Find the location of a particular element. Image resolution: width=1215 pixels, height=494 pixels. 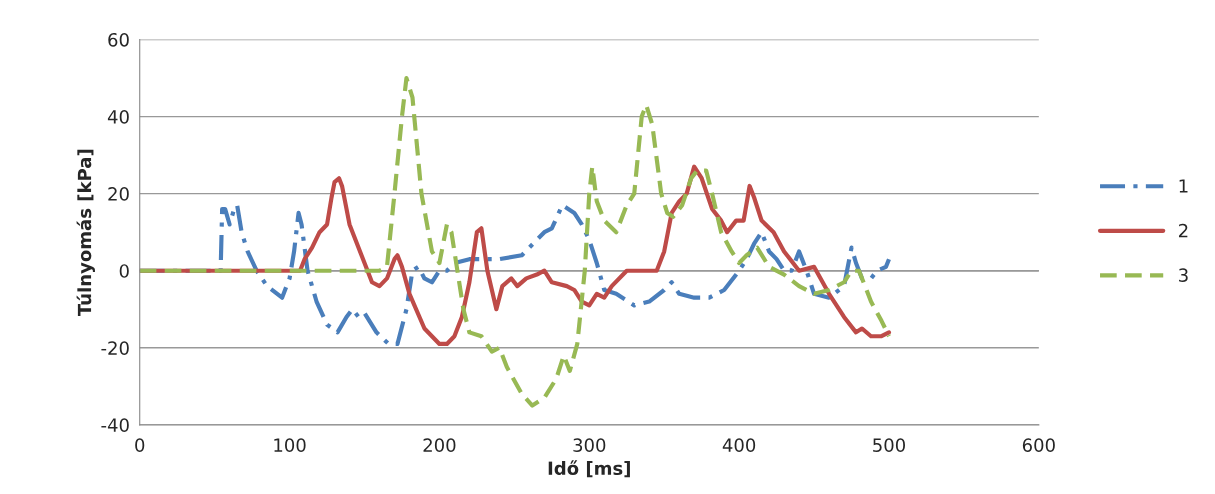

y-tick-label: 20 is located at coordinates (118, 194).